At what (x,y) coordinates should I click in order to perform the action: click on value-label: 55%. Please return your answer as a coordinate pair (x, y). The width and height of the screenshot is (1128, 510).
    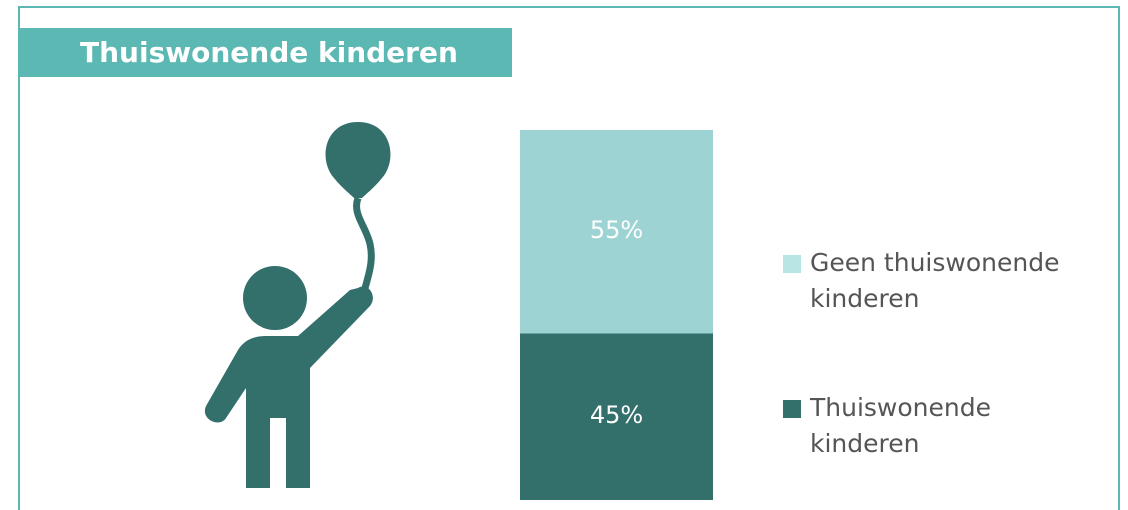
    Looking at the image, I should click on (616, 229).